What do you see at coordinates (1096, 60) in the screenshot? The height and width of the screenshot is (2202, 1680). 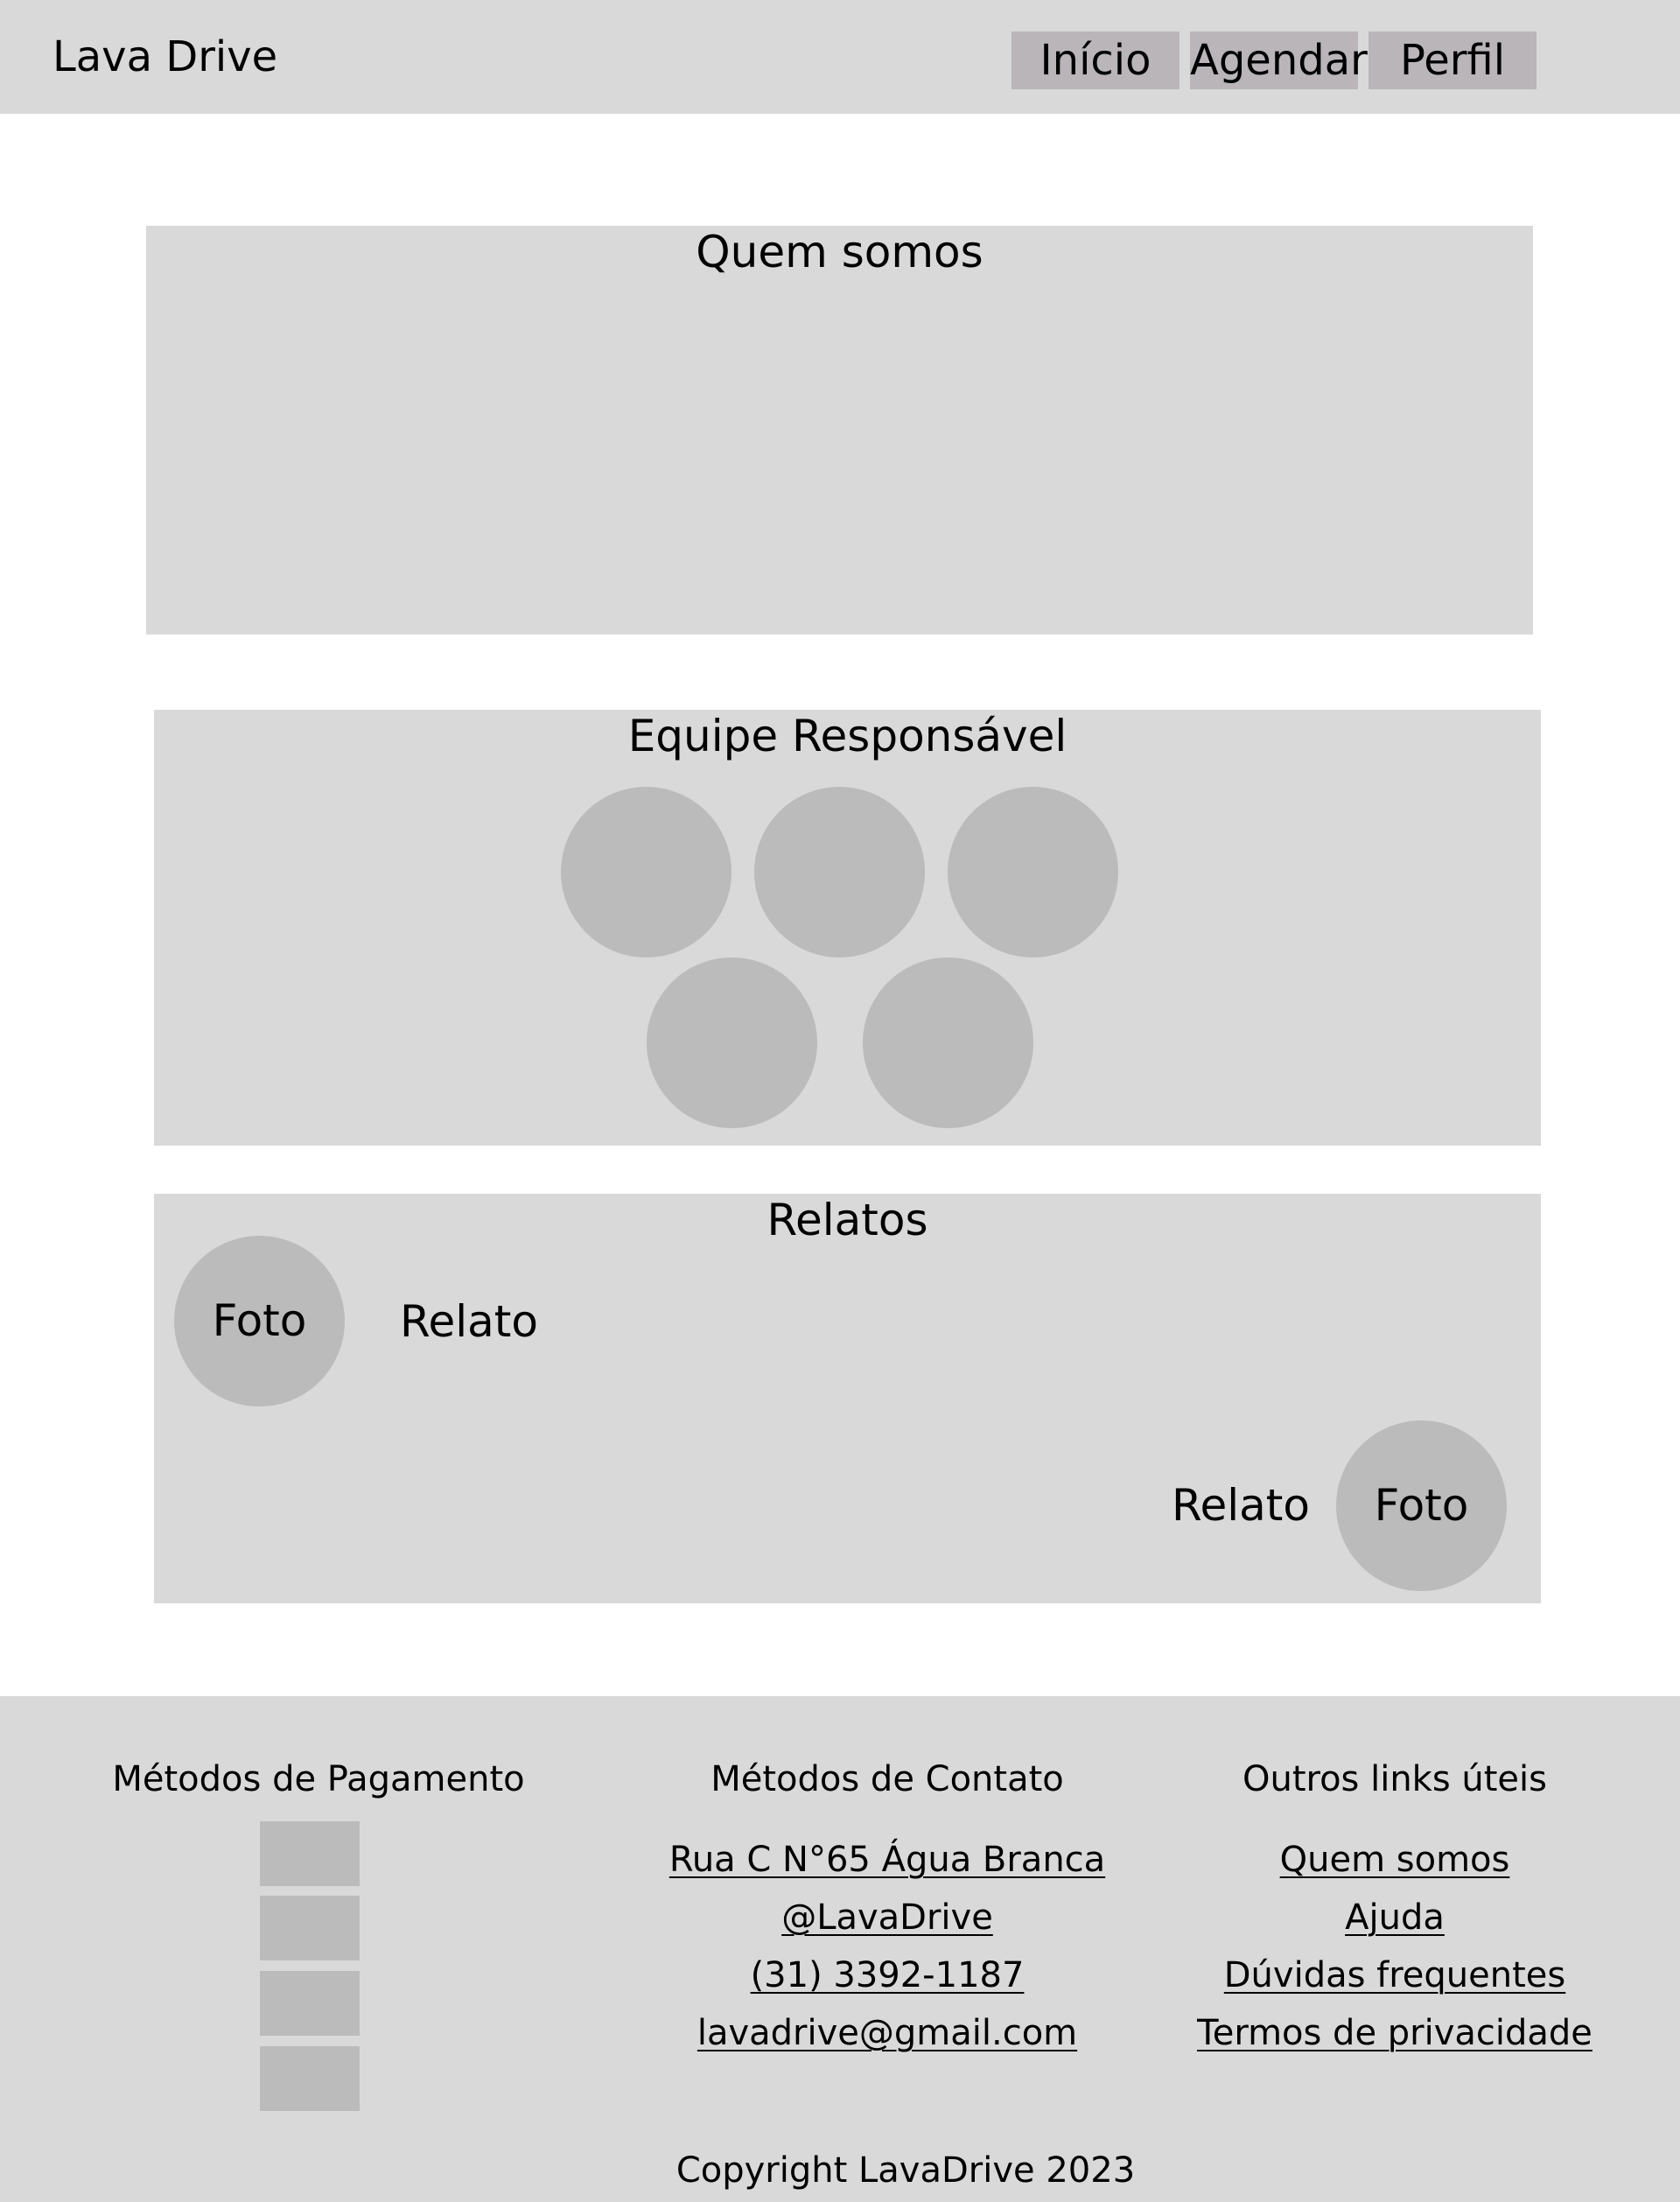 I see `nav-inicio-button: Início` at bounding box center [1096, 60].